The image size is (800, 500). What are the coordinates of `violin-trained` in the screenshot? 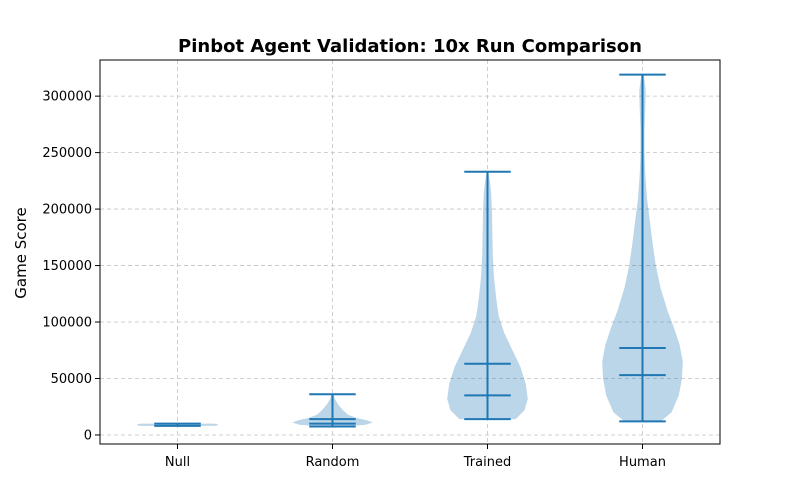 It's located at (487, 295).